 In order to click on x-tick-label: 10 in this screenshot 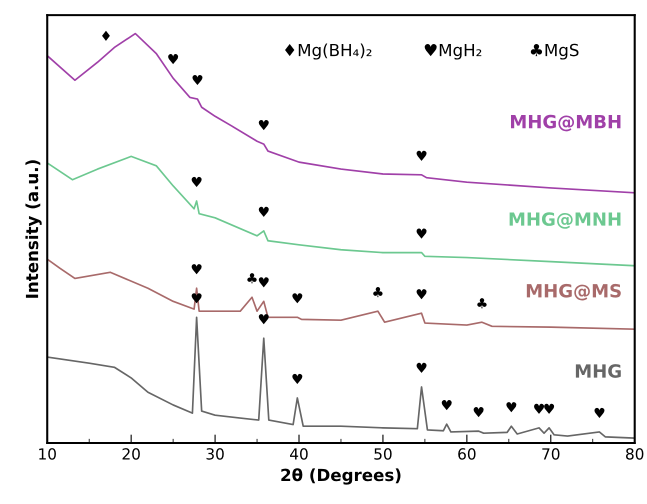, I will do `click(47, 454)`.